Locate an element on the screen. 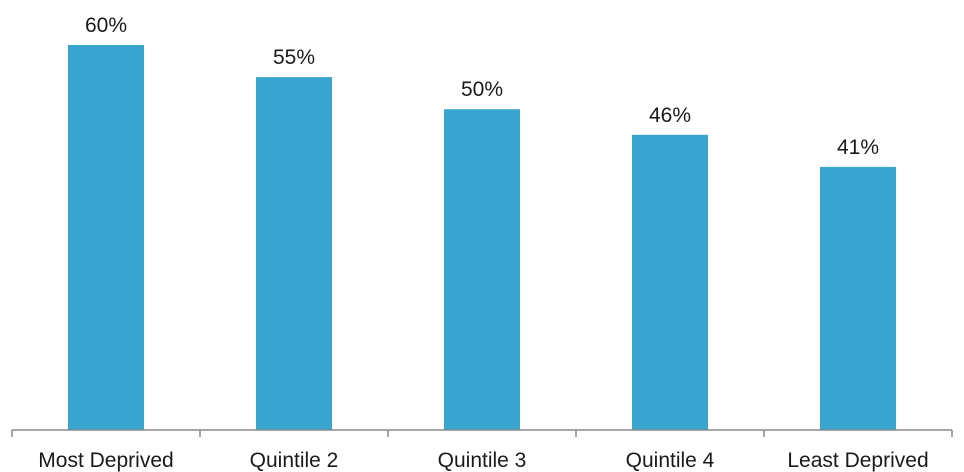 This screenshot has width=964, height=472. x-tick-label: Most Deprived is located at coordinates (105, 460).